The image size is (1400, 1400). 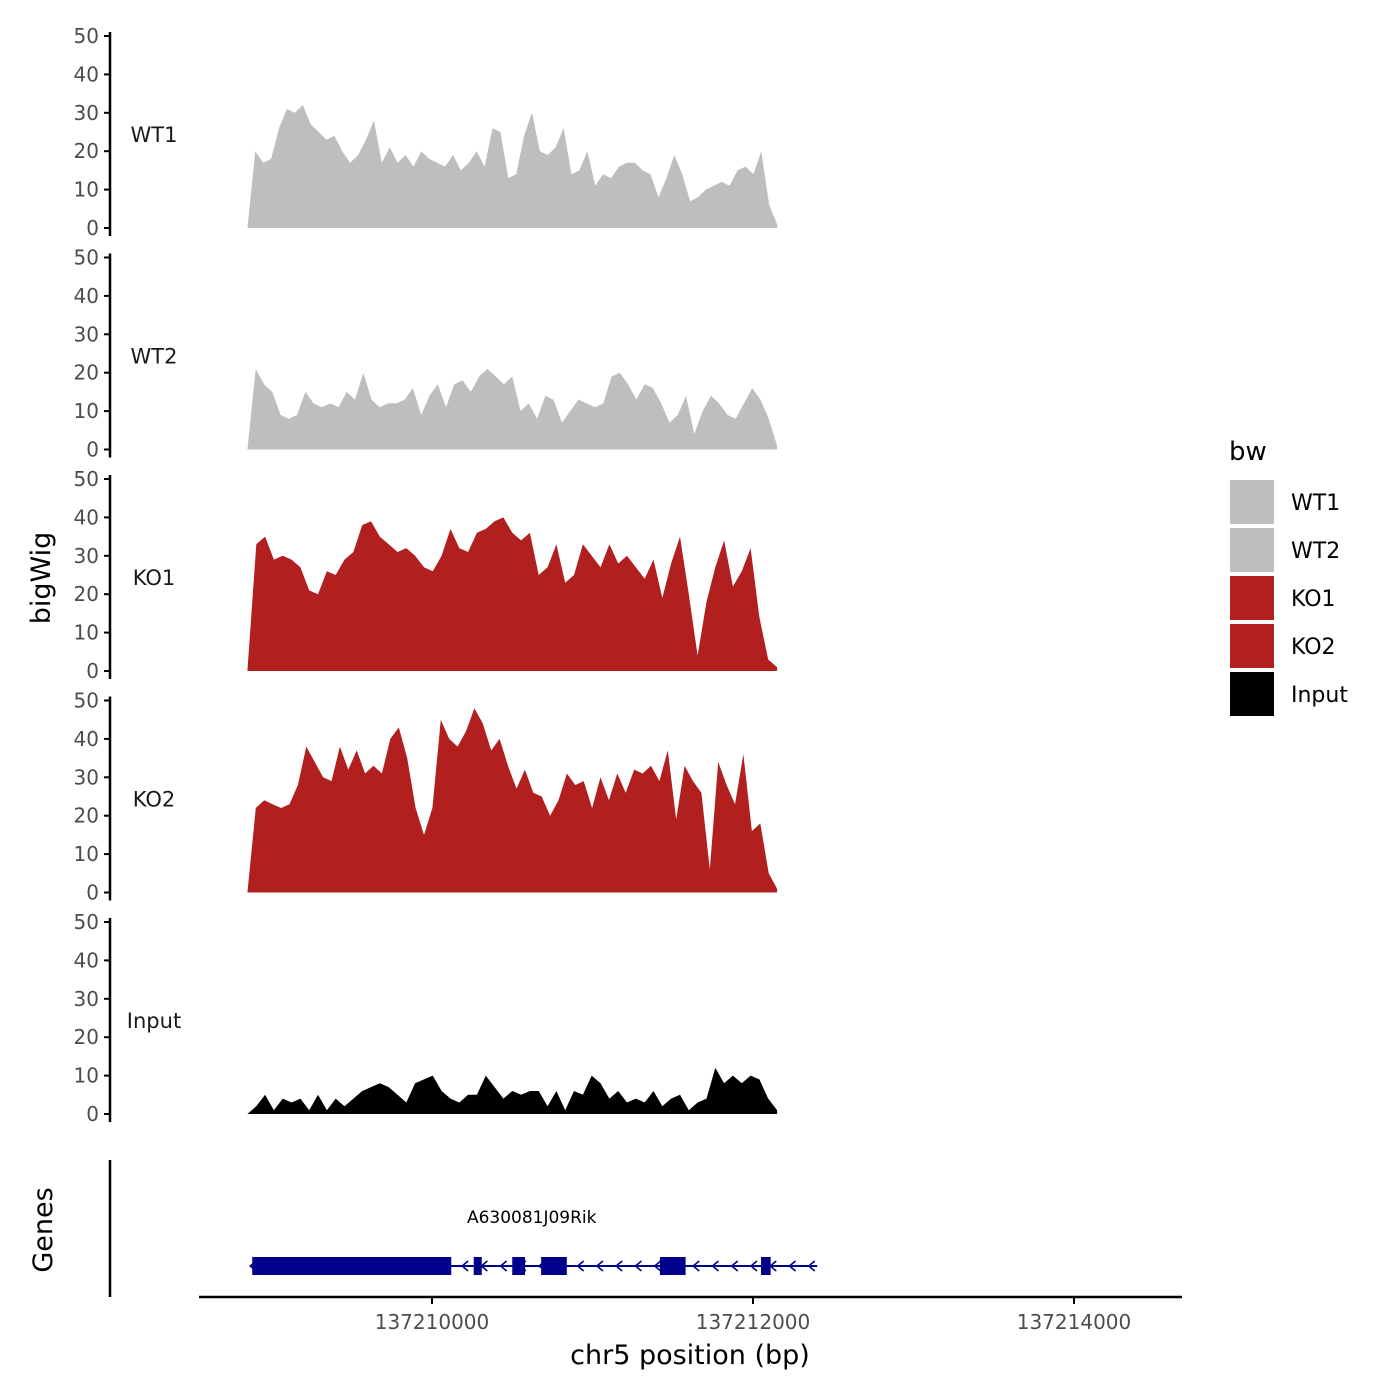 What do you see at coordinates (1252, 598) in the screenshot?
I see `legend-key-ko1` at bounding box center [1252, 598].